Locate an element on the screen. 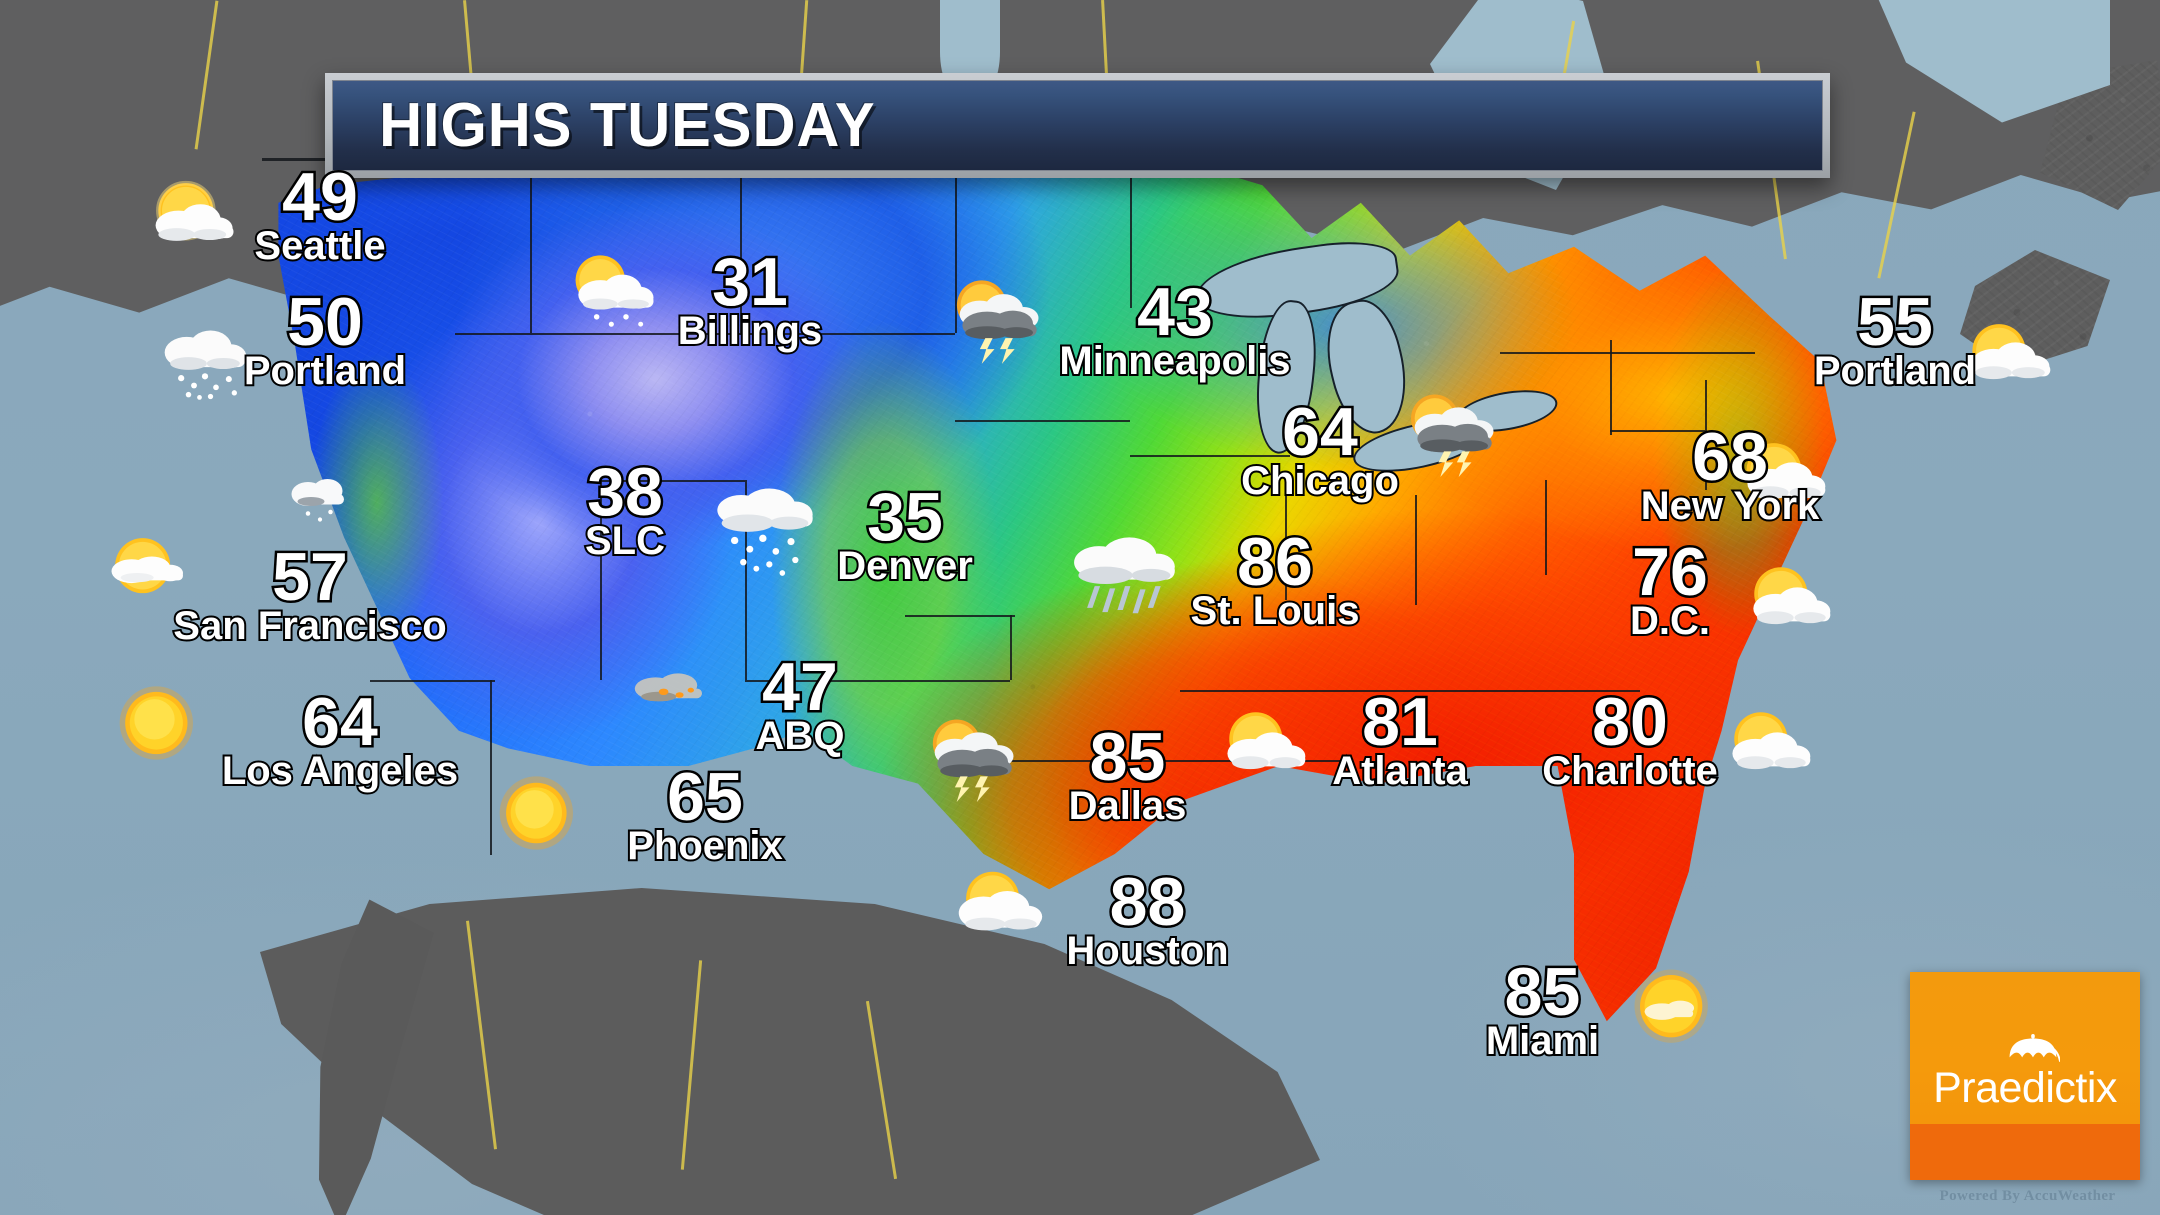  temp-value: 35 is located at coordinates (905, 517).